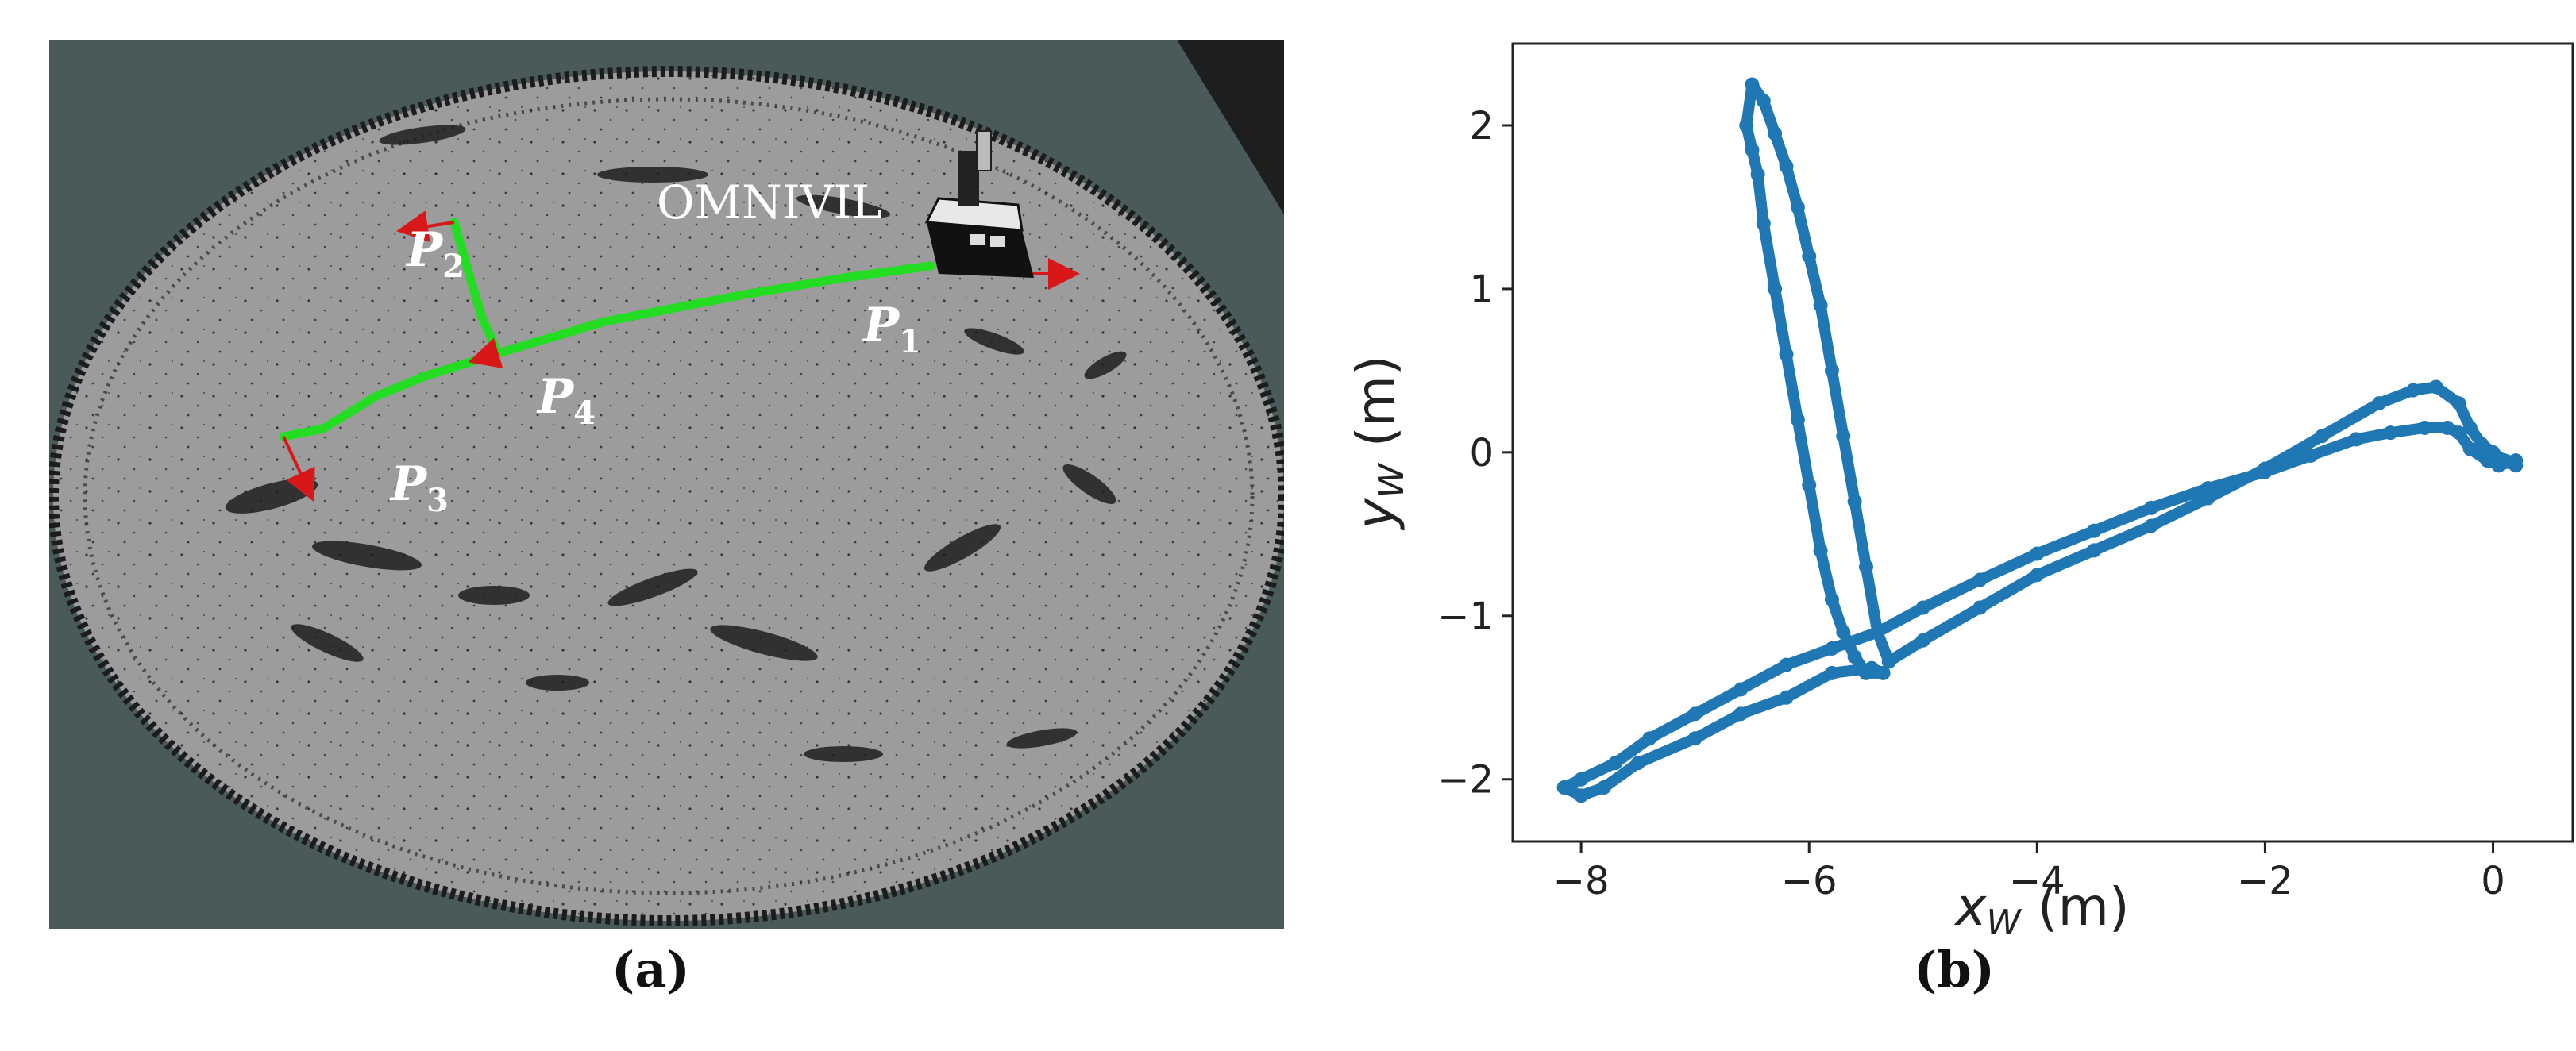 Image resolution: width=2576 pixels, height=1051 pixels. Describe the element at coordinates (891, 329) in the screenshot. I see `point-label-p1: P1` at that location.